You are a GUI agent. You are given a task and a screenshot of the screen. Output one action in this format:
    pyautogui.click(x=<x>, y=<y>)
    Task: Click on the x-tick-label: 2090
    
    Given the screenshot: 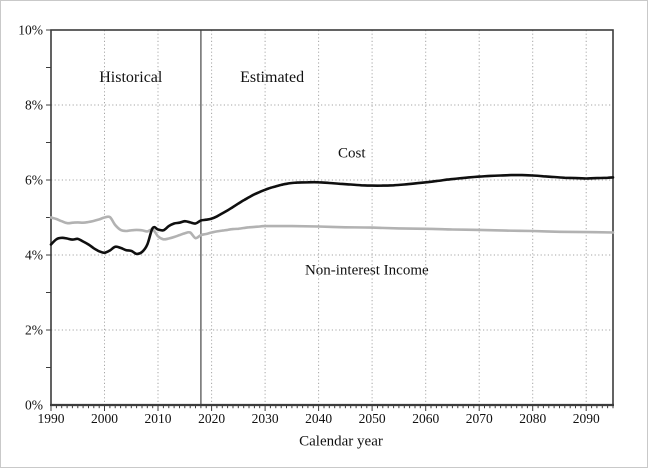 What is the action you would take?
    pyautogui.click(x=586, y=418)
    